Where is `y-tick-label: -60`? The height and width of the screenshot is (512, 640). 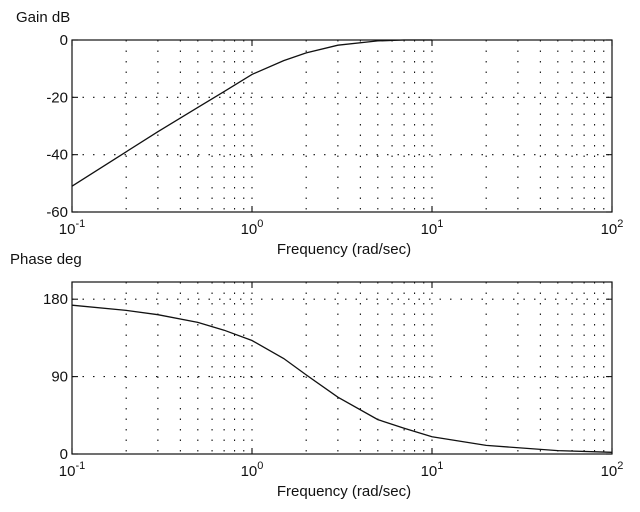 y-tick-label: -60 is located at coordinates (57, 212).